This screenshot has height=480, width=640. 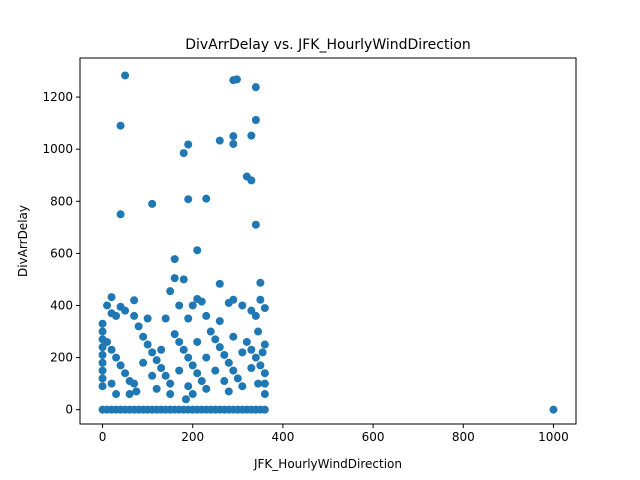 I want to click on y-tick-label: 200, so click(x=61, y=358).